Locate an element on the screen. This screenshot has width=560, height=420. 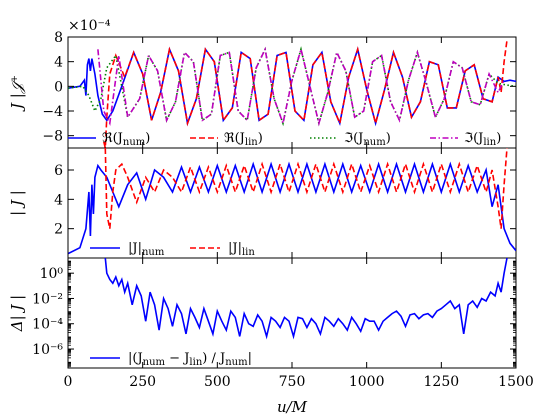
ytick-label-middle-0: 2 is located at coordinates (58, 230).